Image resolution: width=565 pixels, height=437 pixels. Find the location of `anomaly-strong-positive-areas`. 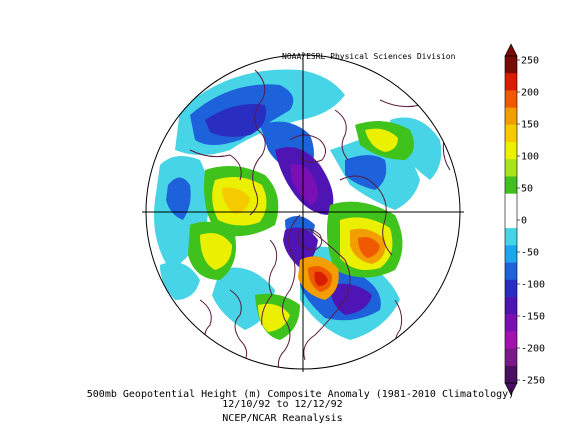

anomaly-strong-positive-areas is located at coordinates (304, 243).